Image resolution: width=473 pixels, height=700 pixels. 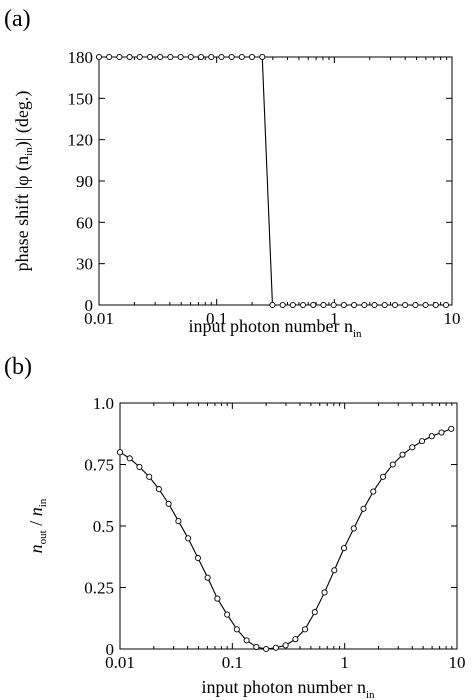 What do you see at coordinates (99, 588) in the screenshot?
I see `y-tick-label-b: 0.25` at bounding box center [99, 588].